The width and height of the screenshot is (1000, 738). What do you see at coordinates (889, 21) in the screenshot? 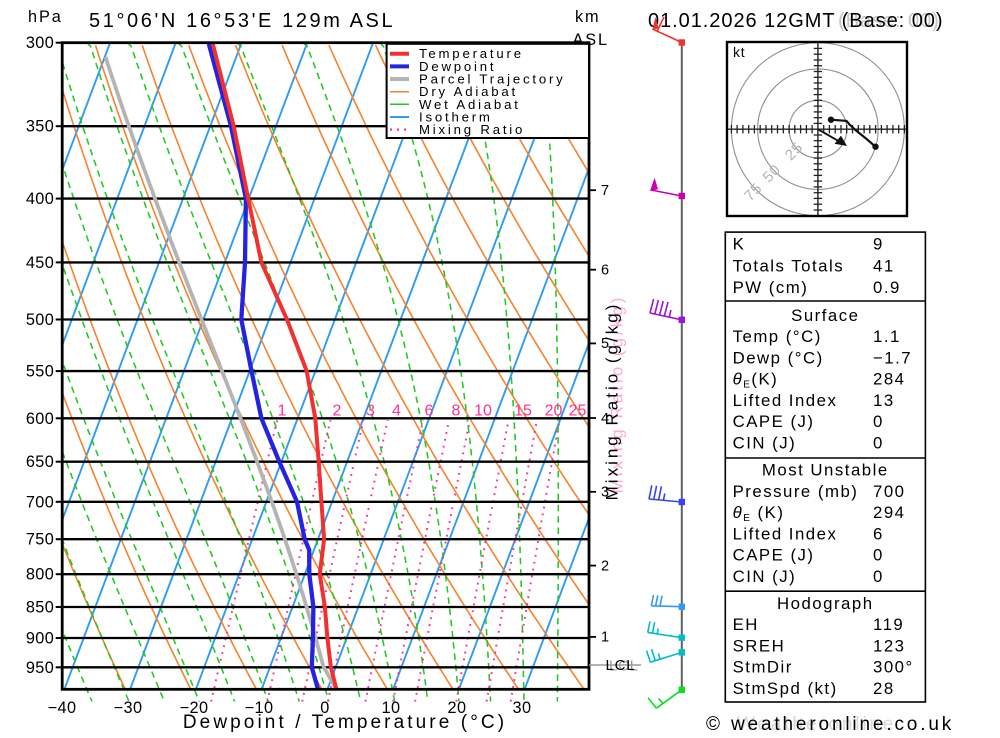
I see `svg-text: (Base: 00)` at bounding box center [889, 21].